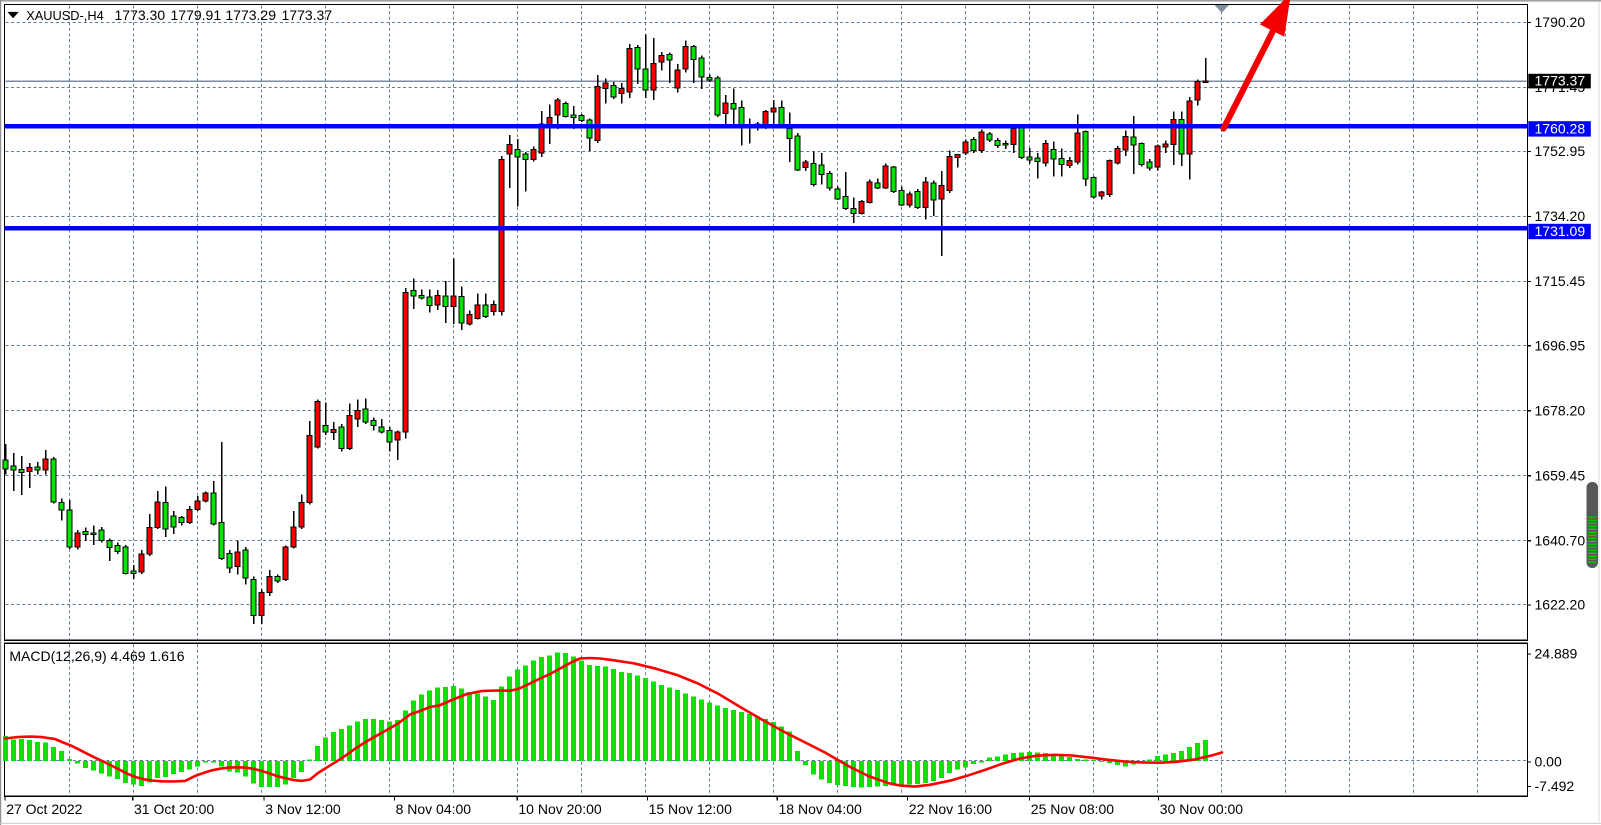 The image size is (1601, 825). What do you see at coordinates (1560, 281) in the screenshot?
I see `svg-text: 1715.45` at bounding box center [1560, 281].